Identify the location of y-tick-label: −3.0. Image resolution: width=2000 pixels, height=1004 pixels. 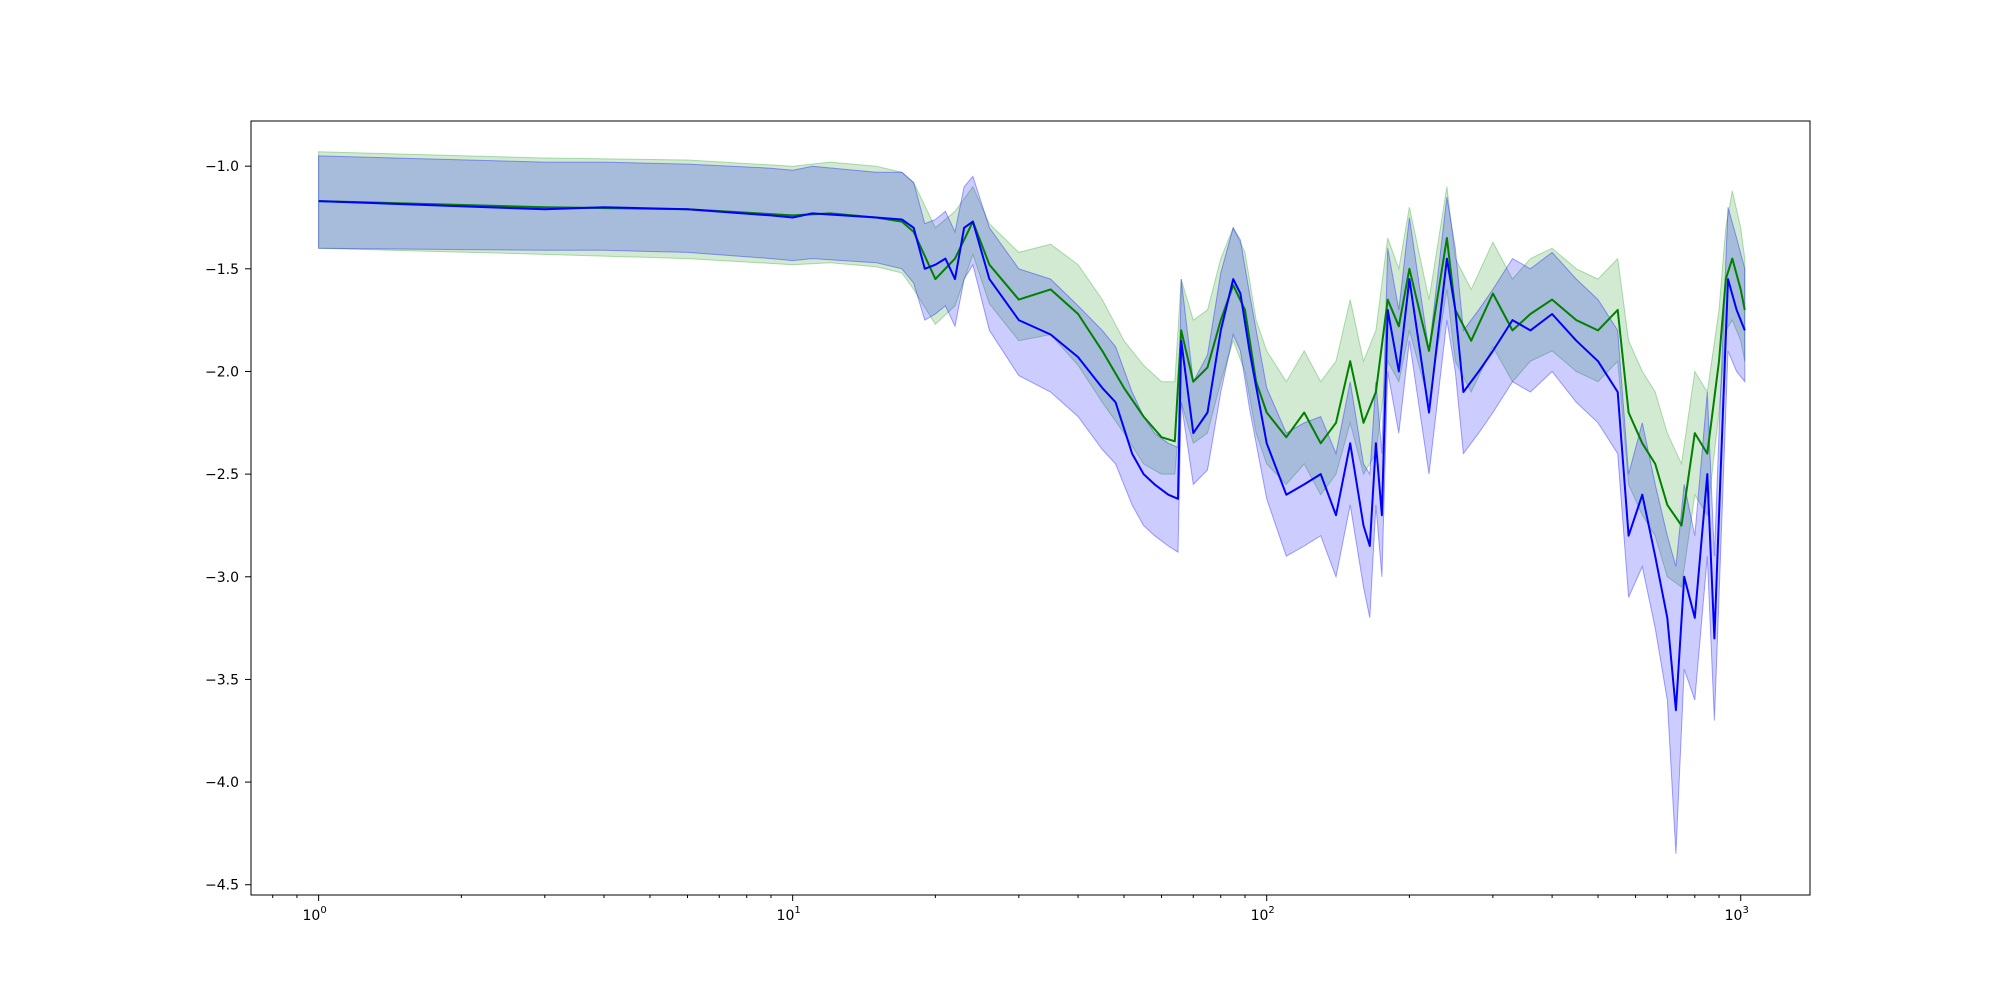
(222, 578).